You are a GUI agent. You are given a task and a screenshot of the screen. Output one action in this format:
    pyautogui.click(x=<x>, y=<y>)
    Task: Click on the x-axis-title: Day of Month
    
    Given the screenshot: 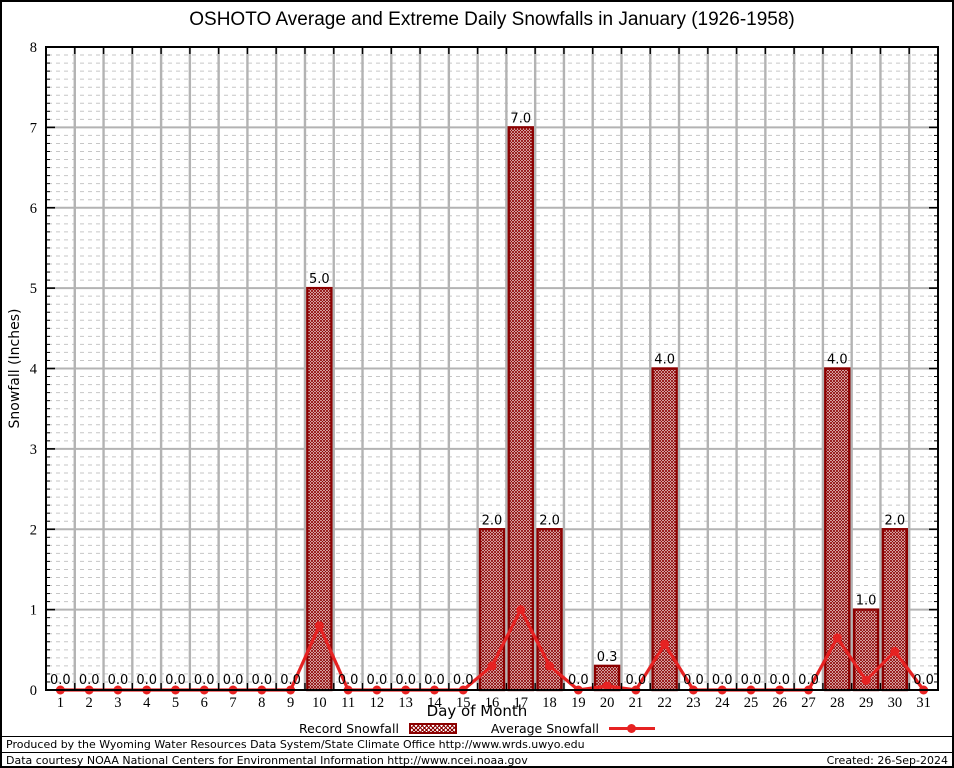 What is the action you would take?
    pyautogui.click(x=477, y=711)
    